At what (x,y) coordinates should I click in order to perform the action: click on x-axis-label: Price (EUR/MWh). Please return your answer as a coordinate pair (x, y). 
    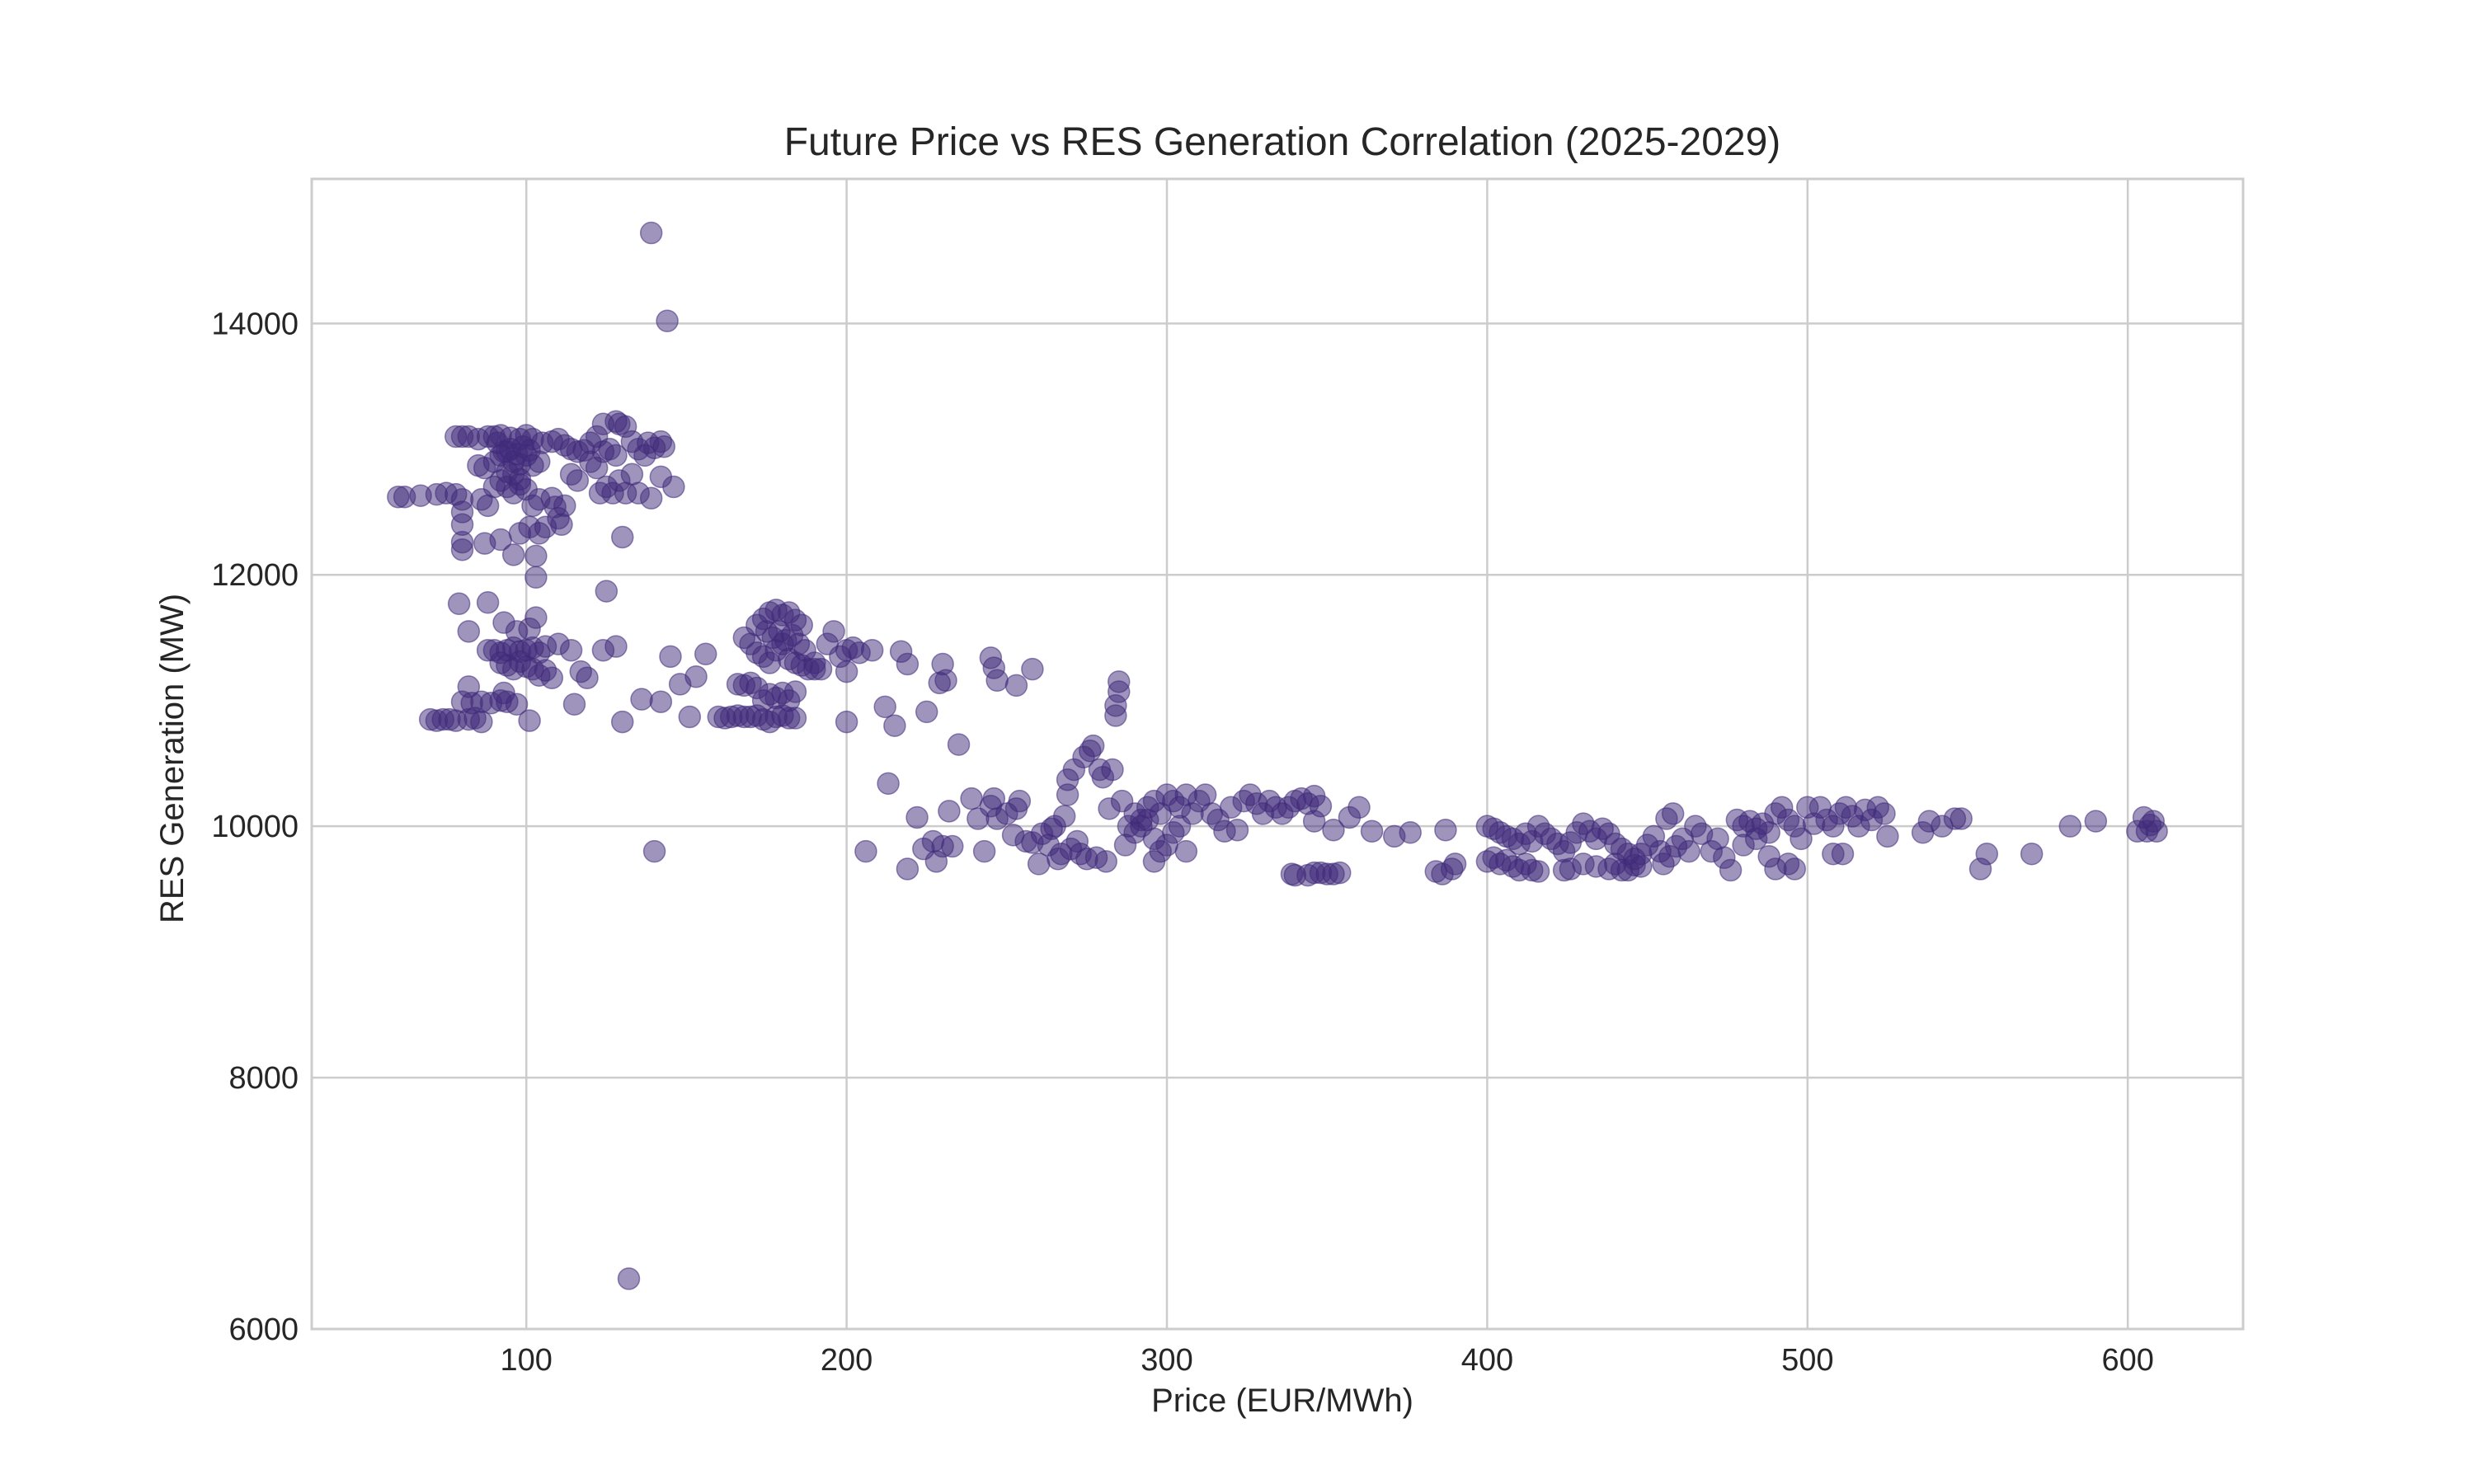
    Looking at the image, I should click on (1282, 1401).